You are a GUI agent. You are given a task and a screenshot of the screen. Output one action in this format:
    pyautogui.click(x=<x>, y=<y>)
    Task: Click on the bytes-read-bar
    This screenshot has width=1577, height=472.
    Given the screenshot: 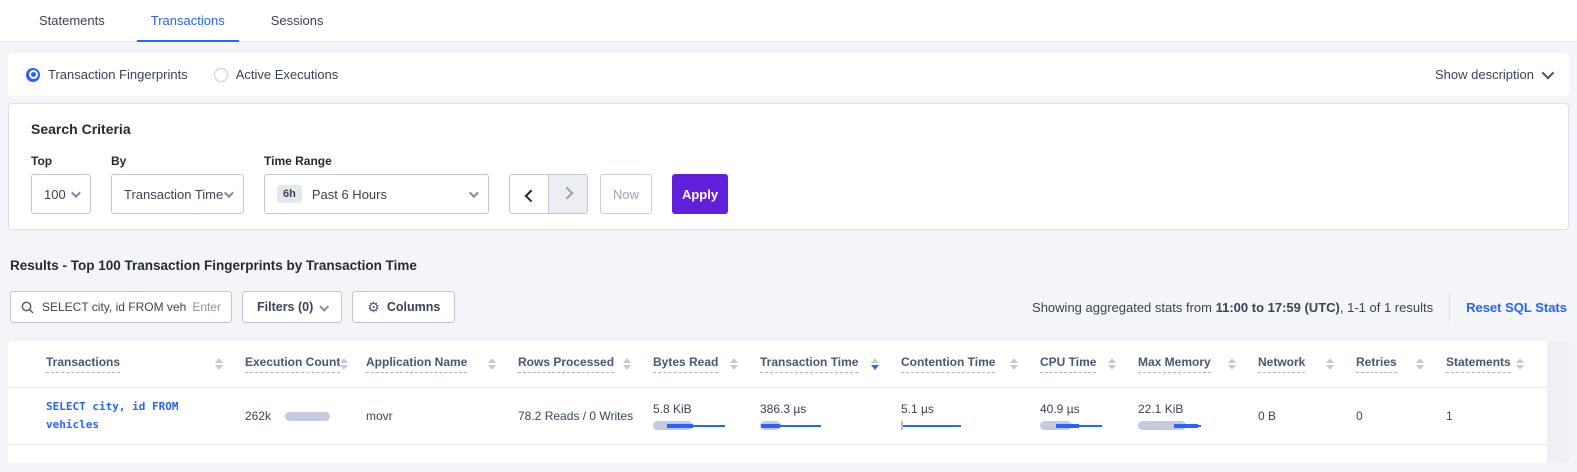 What is the action you would take?
    pyautogui.click(x=689, y=425)
    